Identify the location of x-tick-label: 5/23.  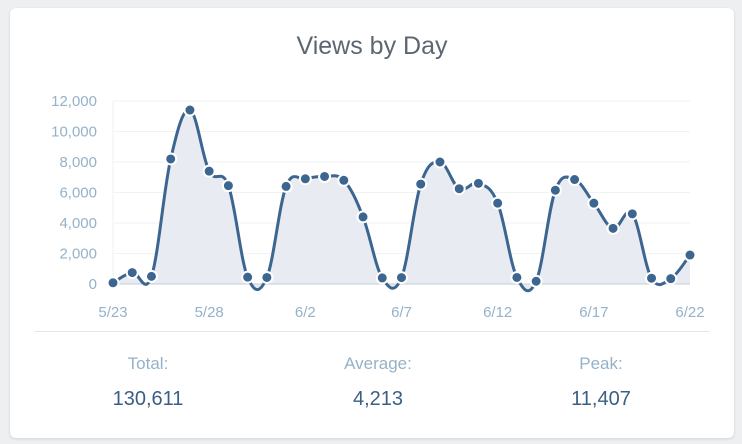
(112, 312).